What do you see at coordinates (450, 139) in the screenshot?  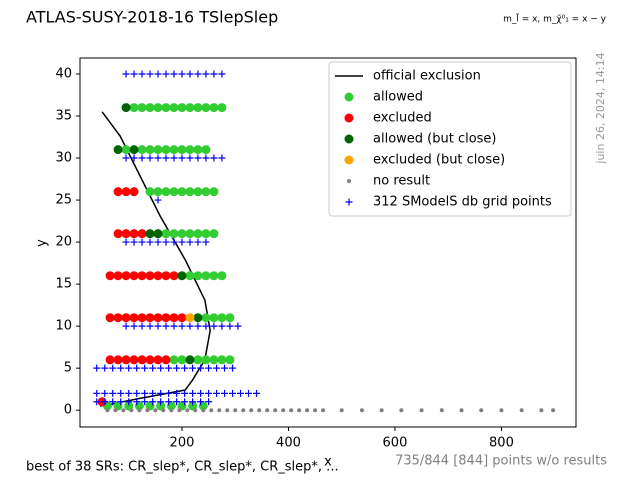 I see `legend-box` at bounding box center [450, 139].